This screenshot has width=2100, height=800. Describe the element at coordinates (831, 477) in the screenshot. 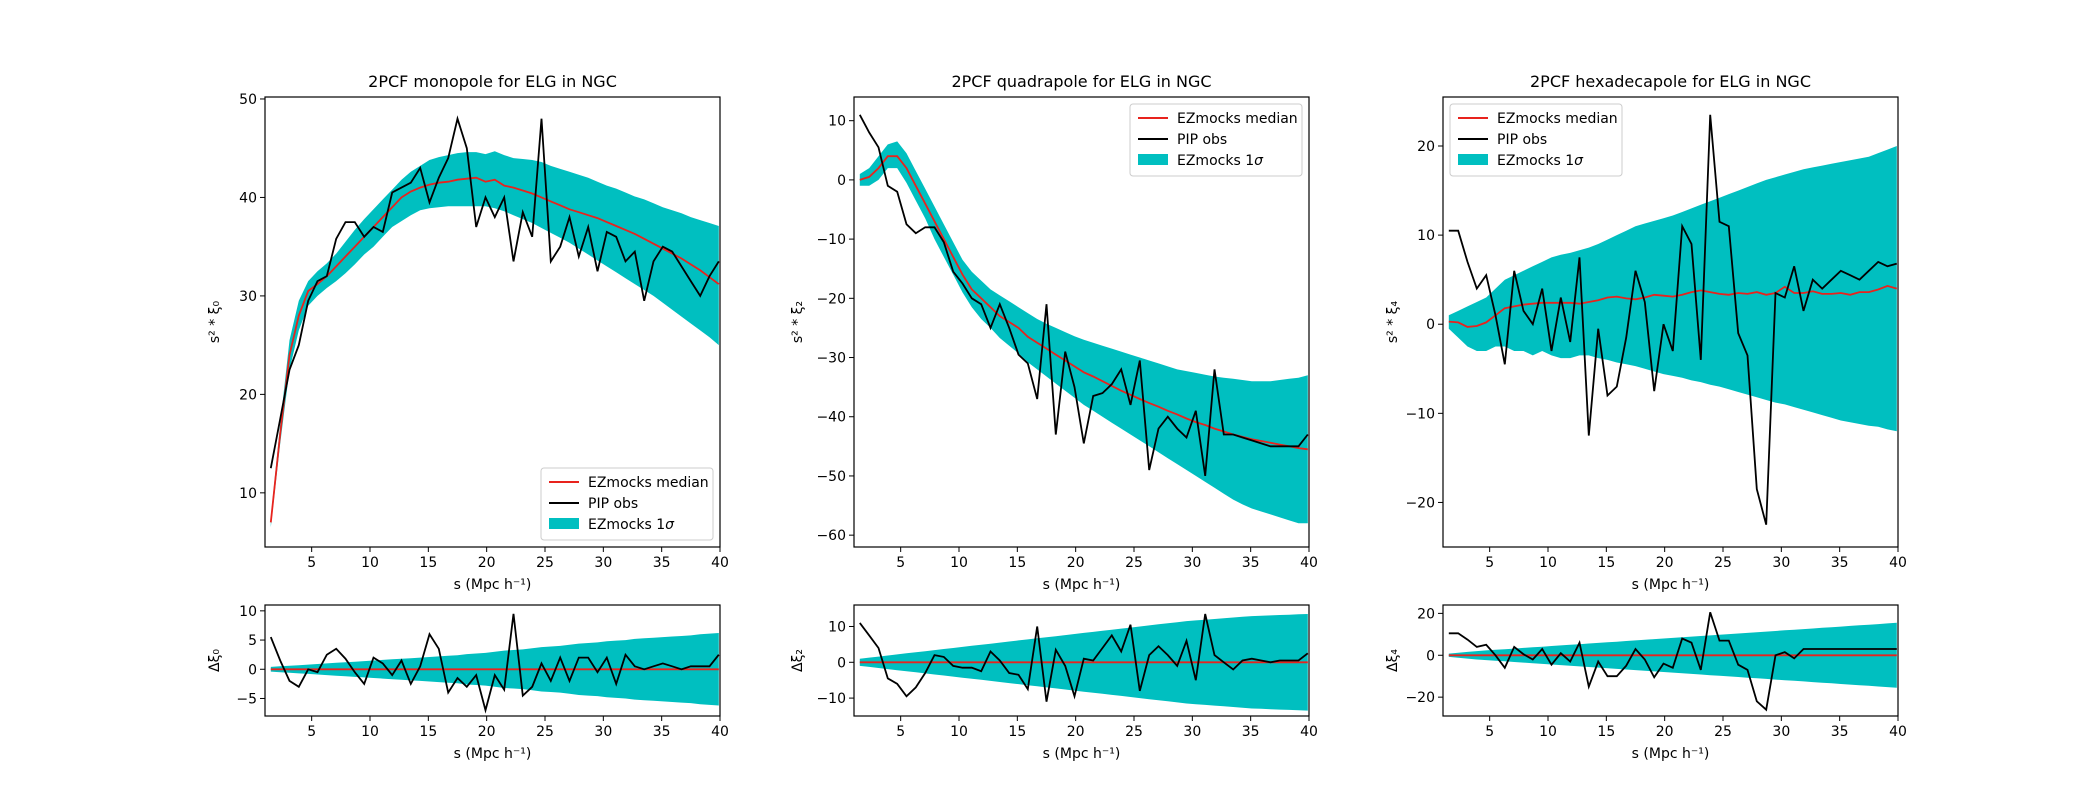

I see `y-tick-label: −50` at that location.